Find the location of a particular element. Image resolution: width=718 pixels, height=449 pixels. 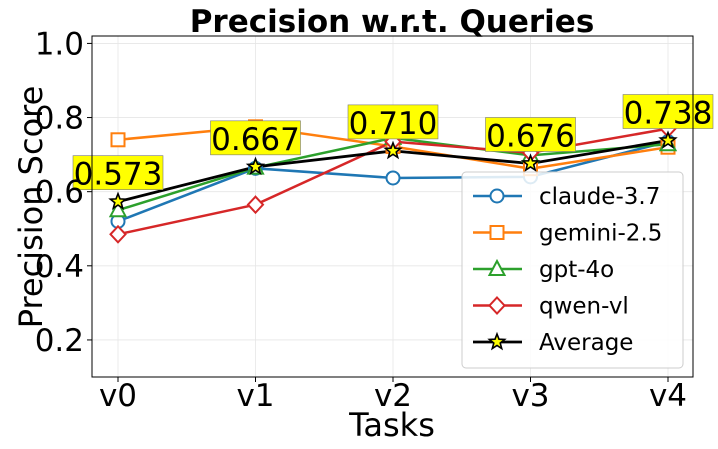

x-tick-label: v0 is located at coordinates (118, 396).